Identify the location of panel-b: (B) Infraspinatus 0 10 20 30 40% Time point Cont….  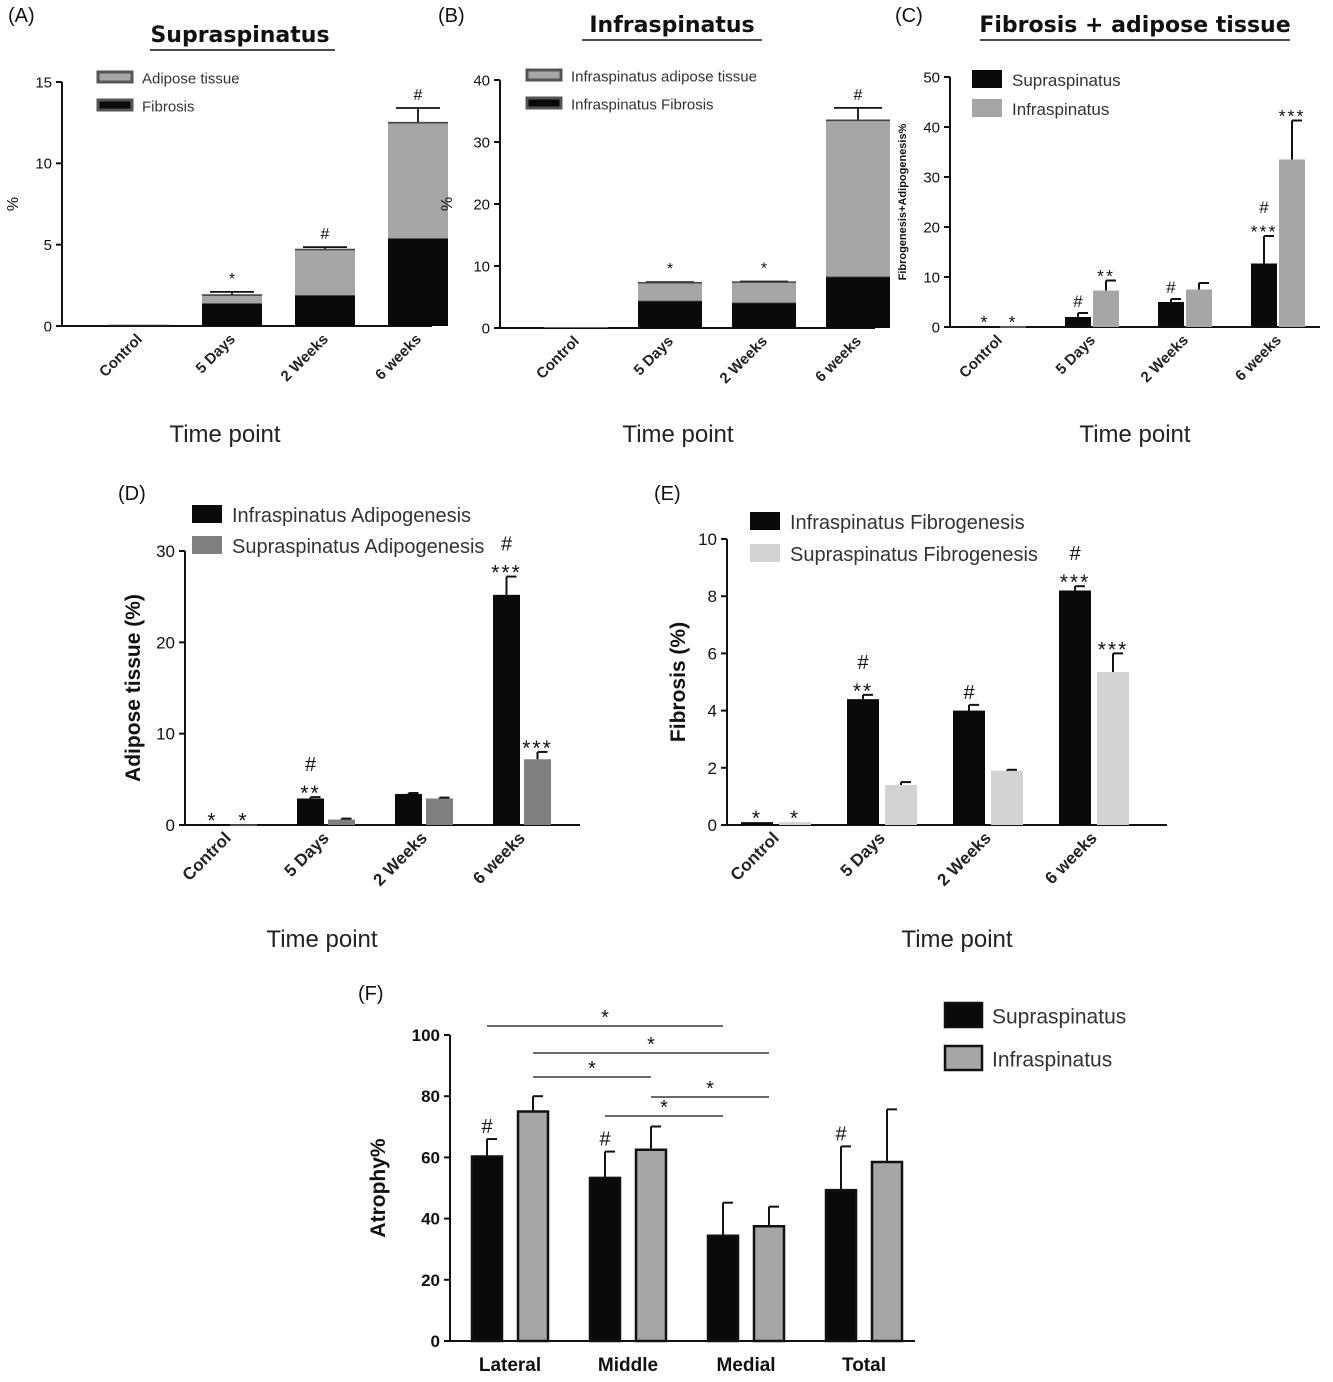
(664, 226).